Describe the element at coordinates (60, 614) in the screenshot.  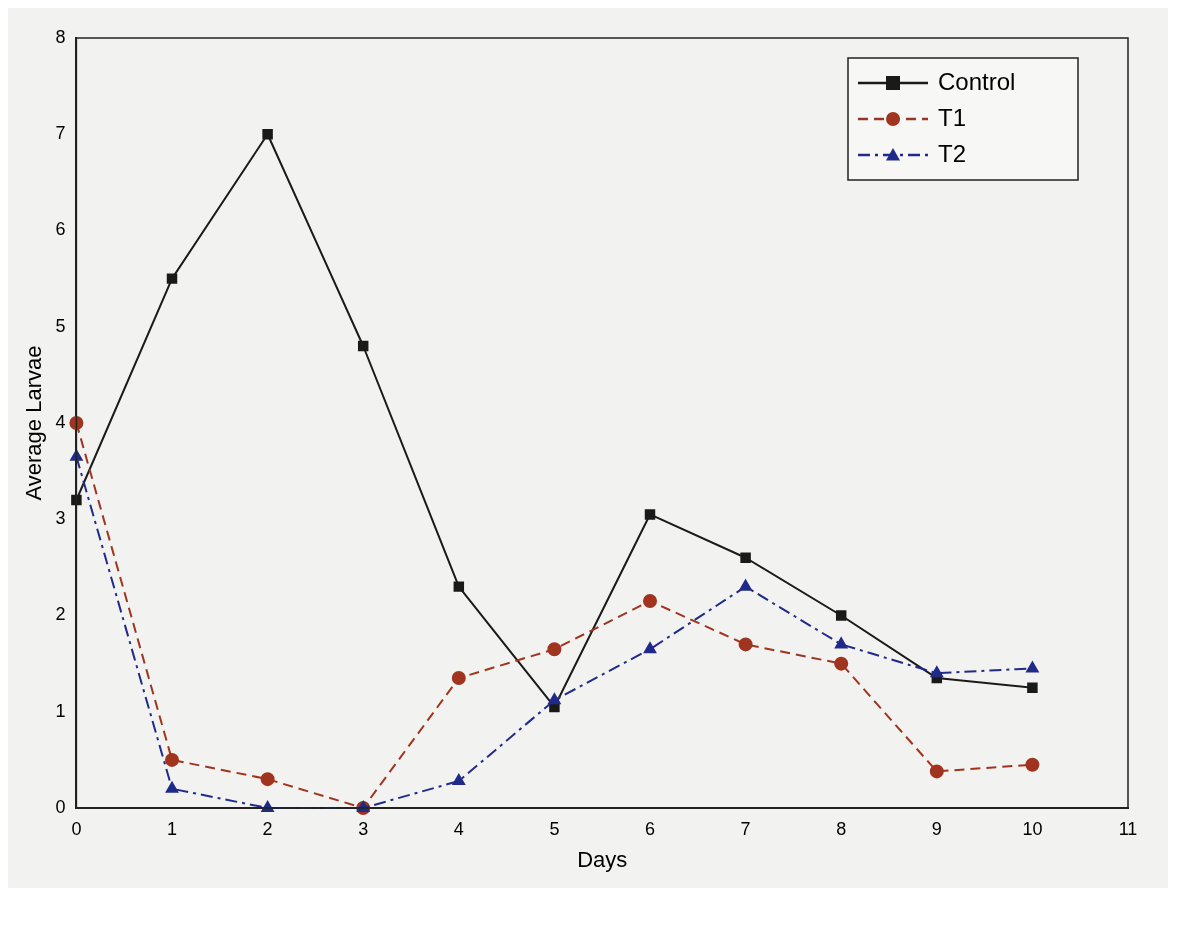
I see `y-tick-label: 2` at that location.